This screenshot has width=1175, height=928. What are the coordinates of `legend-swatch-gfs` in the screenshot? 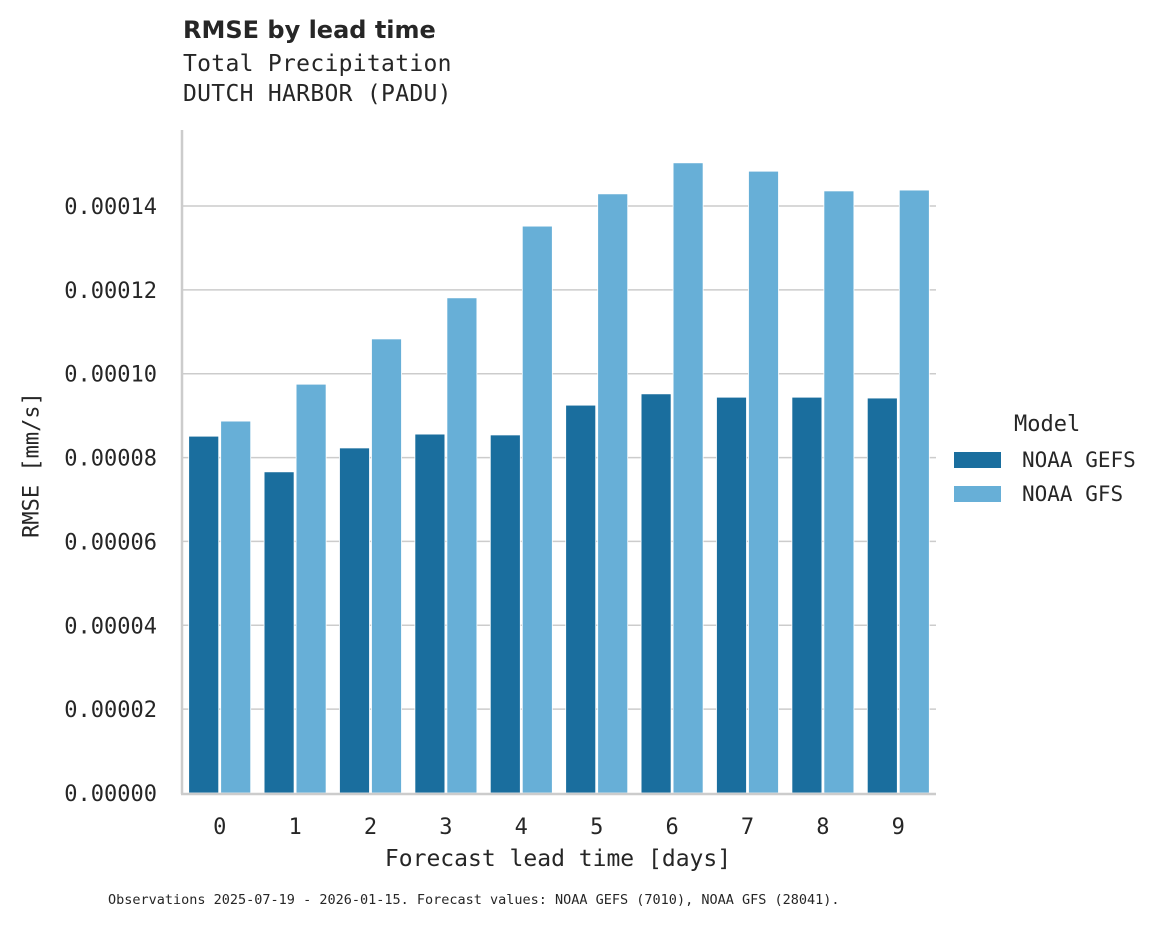 It's located at (977, 494).